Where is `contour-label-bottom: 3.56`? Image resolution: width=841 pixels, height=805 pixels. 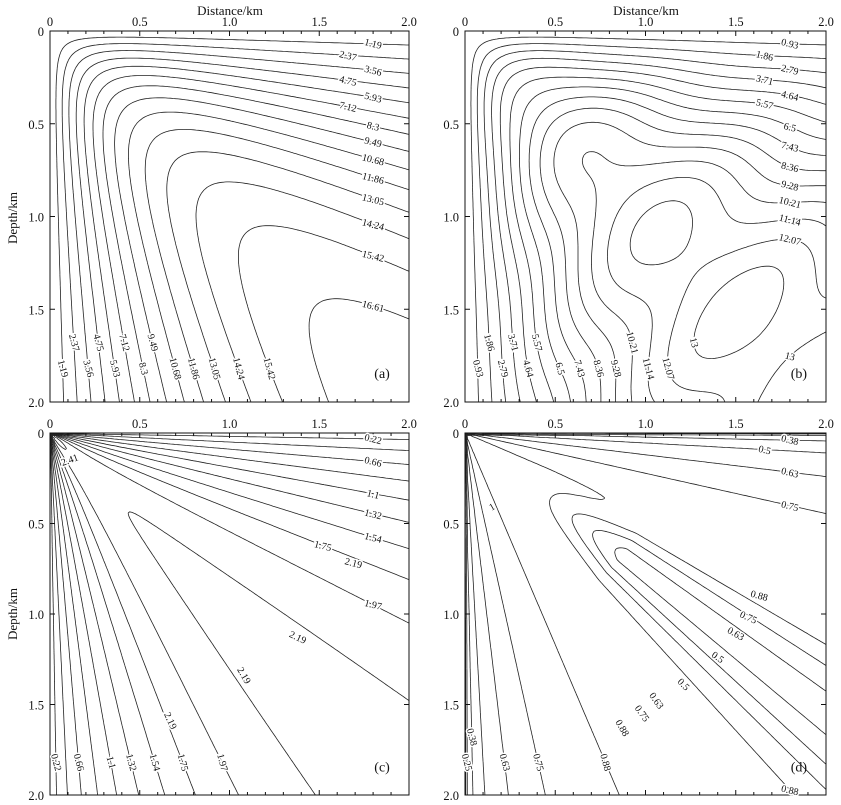
contour-label-bottom: 3.56 is located at coordinates (87, 369).